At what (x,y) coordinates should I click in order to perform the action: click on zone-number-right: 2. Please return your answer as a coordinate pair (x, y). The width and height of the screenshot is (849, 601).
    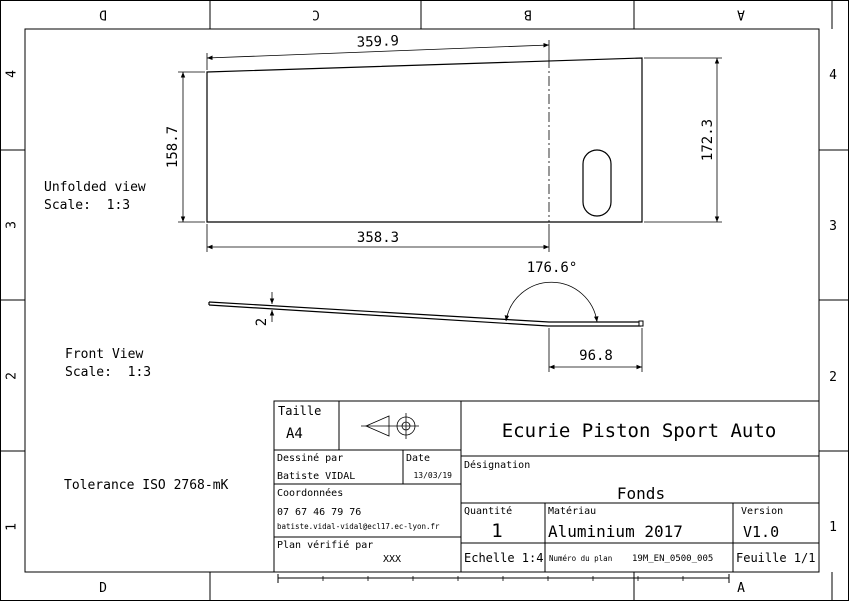
    Looking at the image, I should click on (833, 377).